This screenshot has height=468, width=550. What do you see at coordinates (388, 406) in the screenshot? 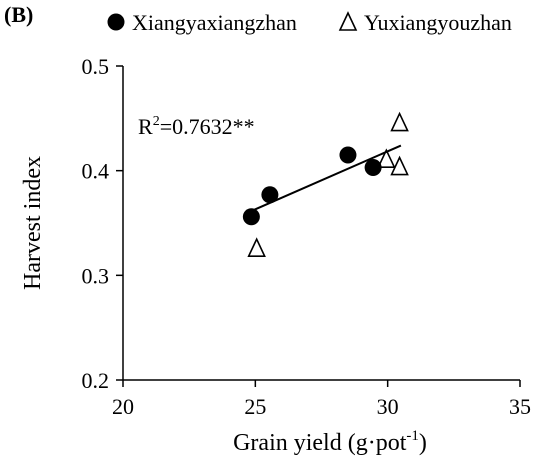
I see `x-tick-label: 30` at bounding box center [388, 406].